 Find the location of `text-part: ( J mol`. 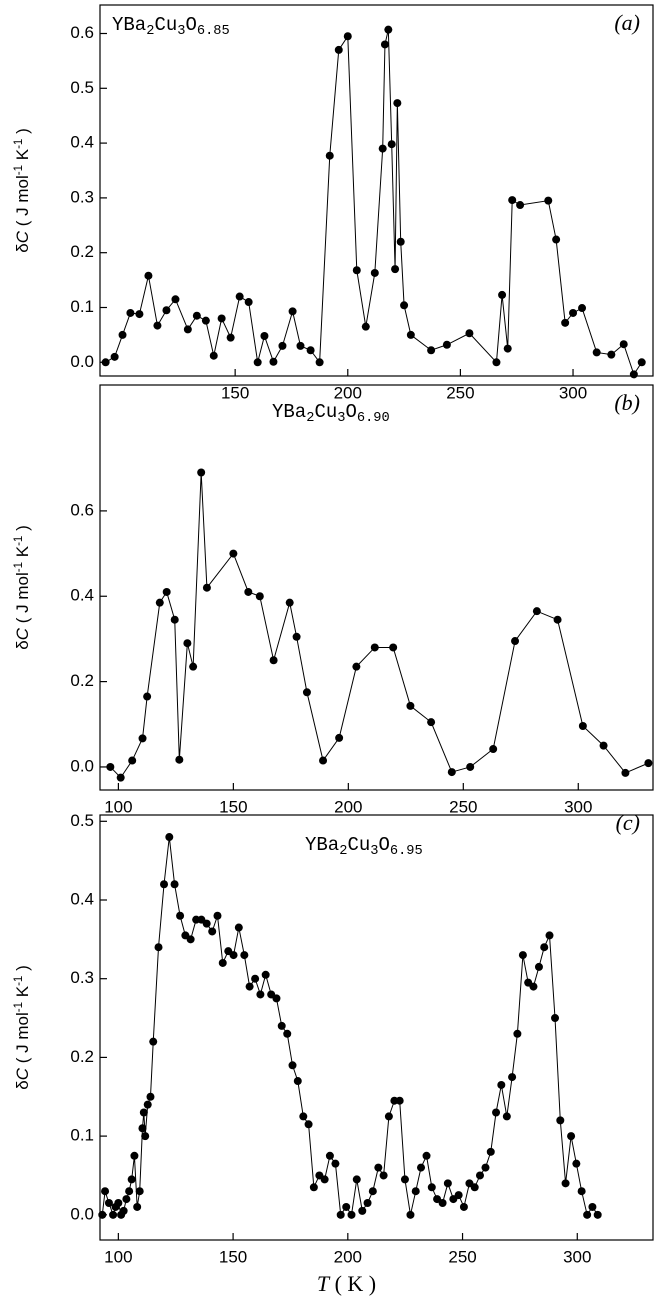

text-part: ( J mol is located at coordinates (22, 203).